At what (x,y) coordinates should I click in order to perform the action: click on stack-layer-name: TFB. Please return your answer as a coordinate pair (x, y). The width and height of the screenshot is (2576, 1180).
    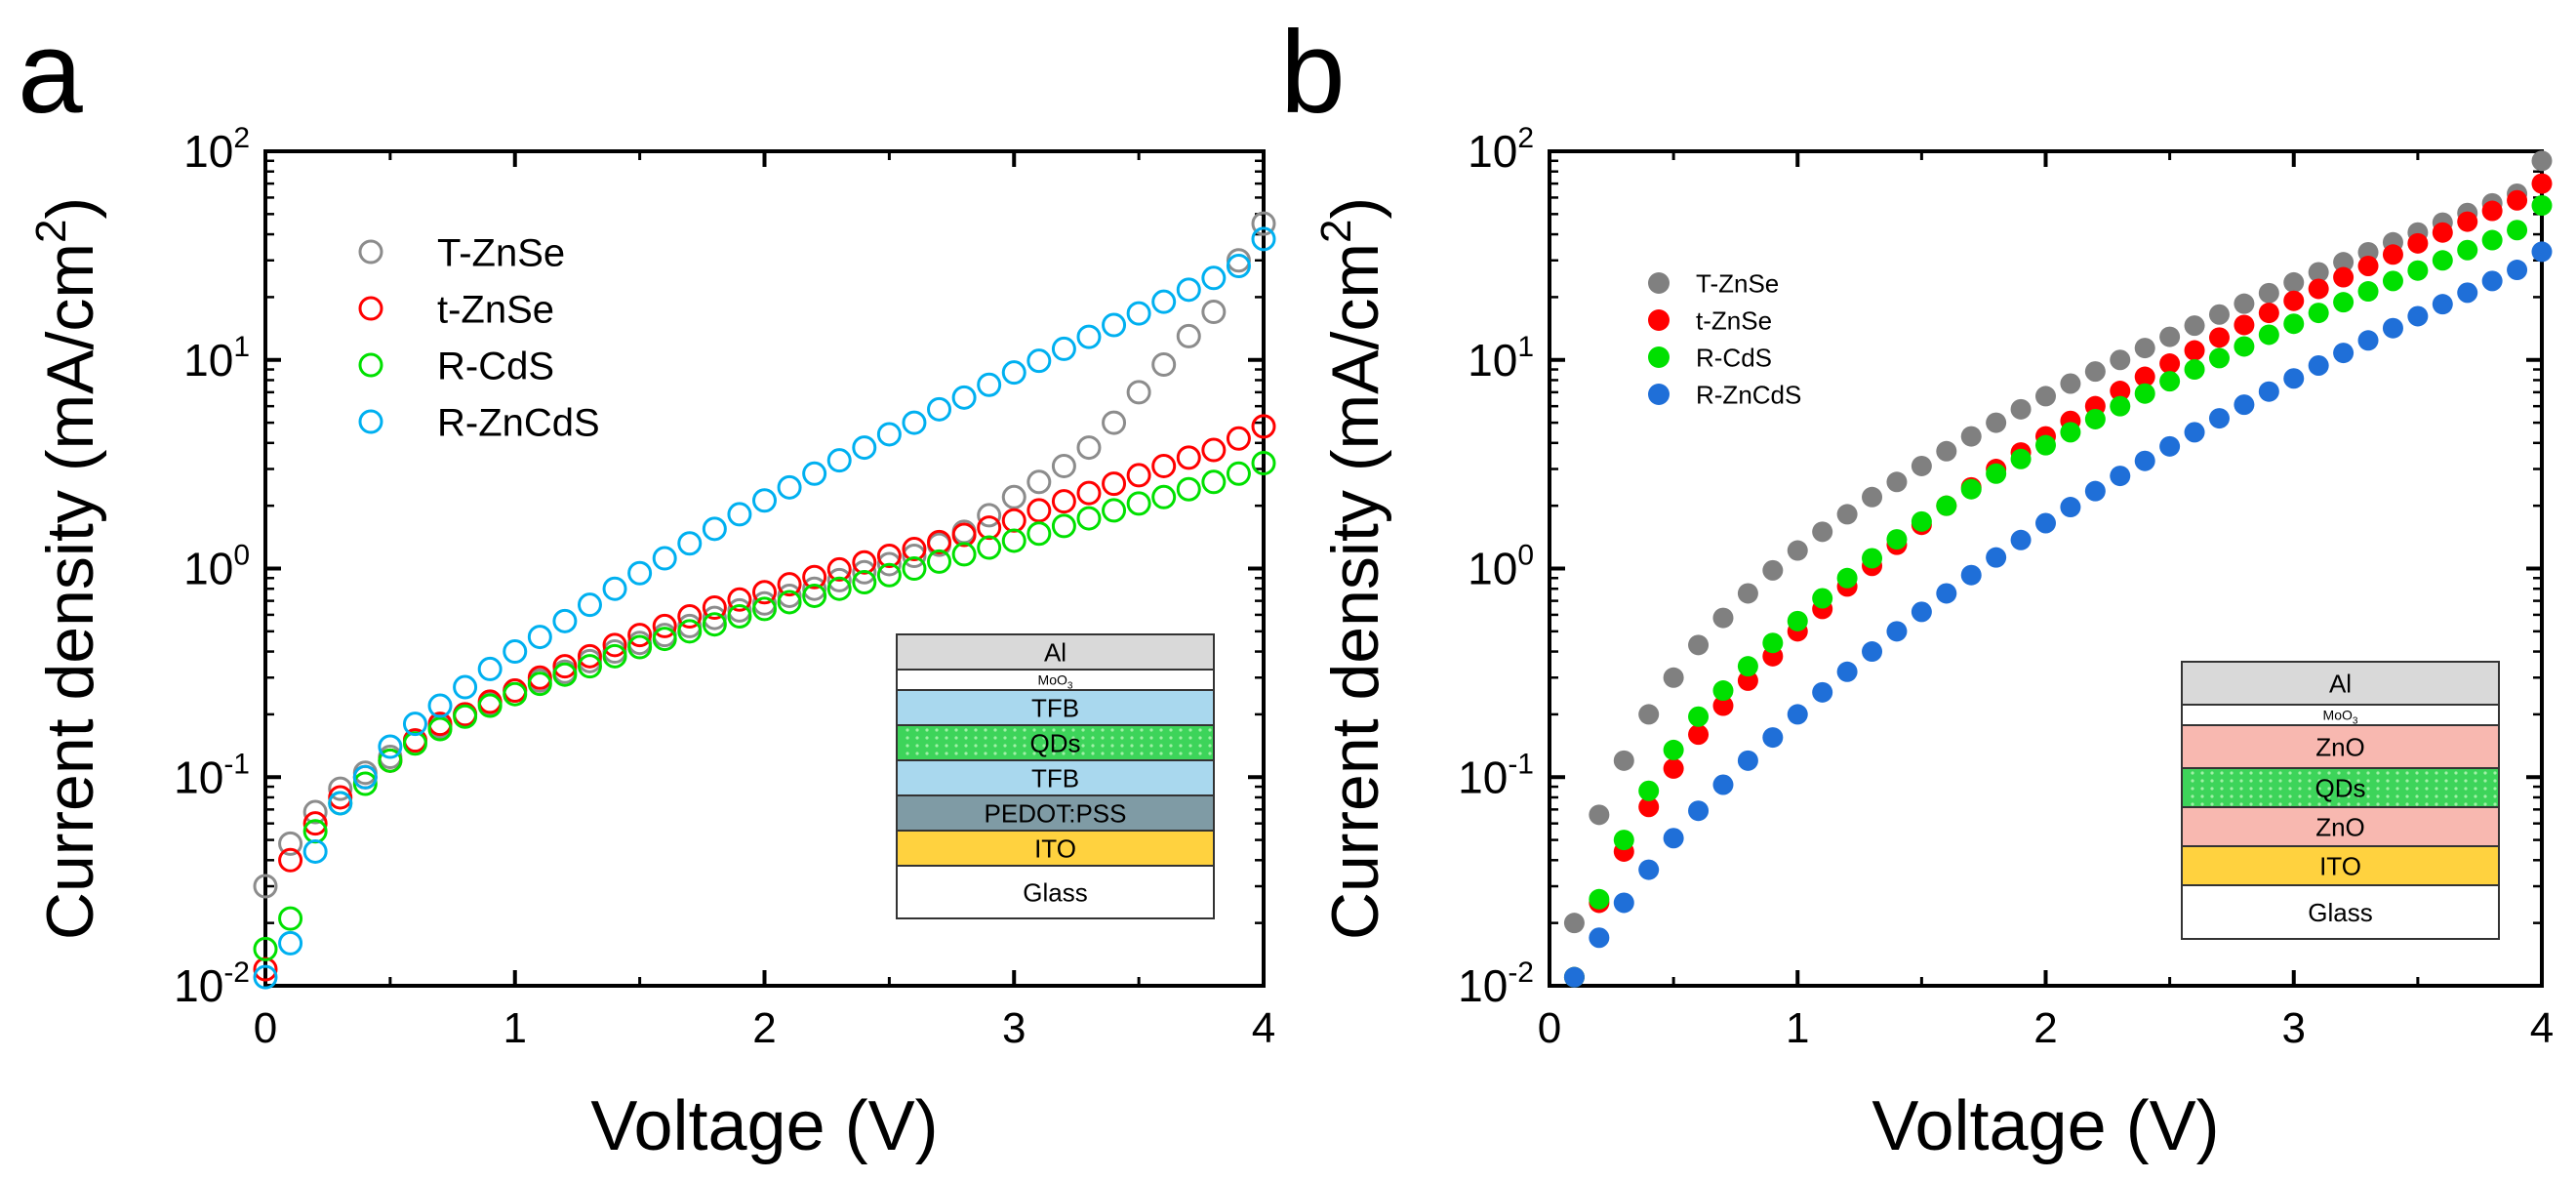
    Looking at the image, I should click on (1055, 707).